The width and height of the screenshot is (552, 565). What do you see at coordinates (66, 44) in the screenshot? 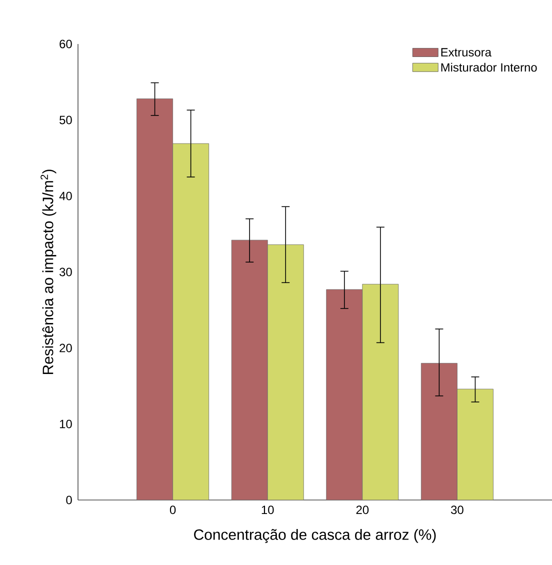
I see `y-tick-label: 60` at bounding box center [66, 44].